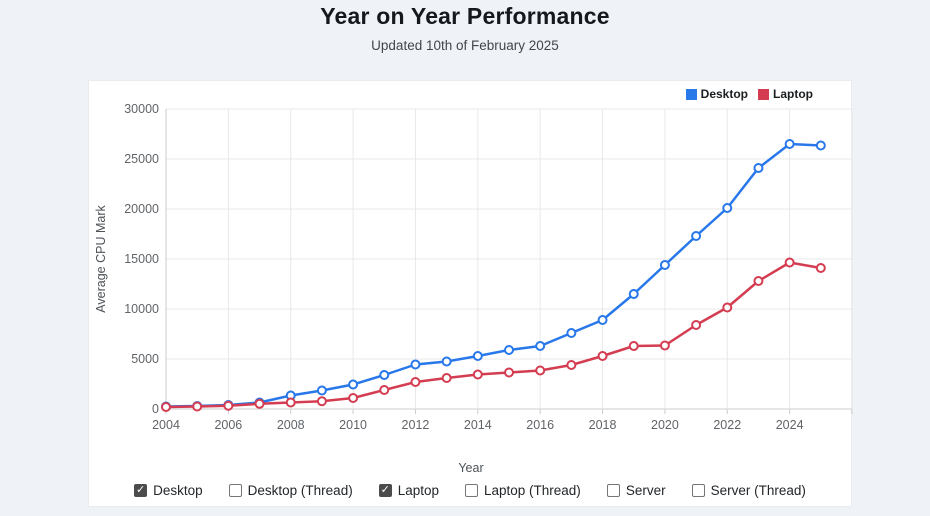 This screenshot has width=930, height=516. I want to click on laptop-point-2009, so click(321, 401).